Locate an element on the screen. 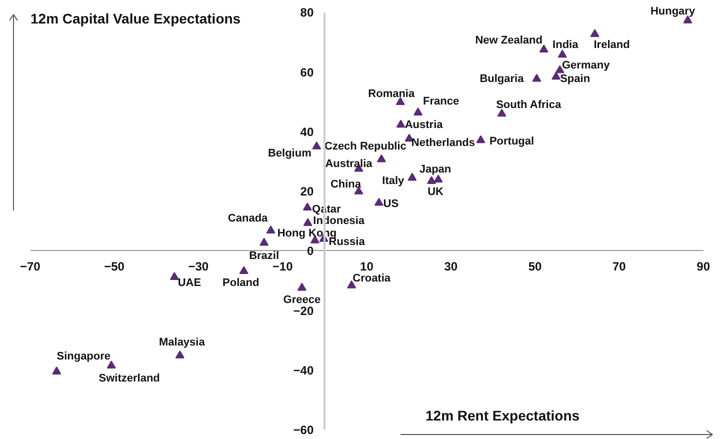 The height and width of the screenshot is (439, 721). annotation: Greece is located at coordinates (302, 300).